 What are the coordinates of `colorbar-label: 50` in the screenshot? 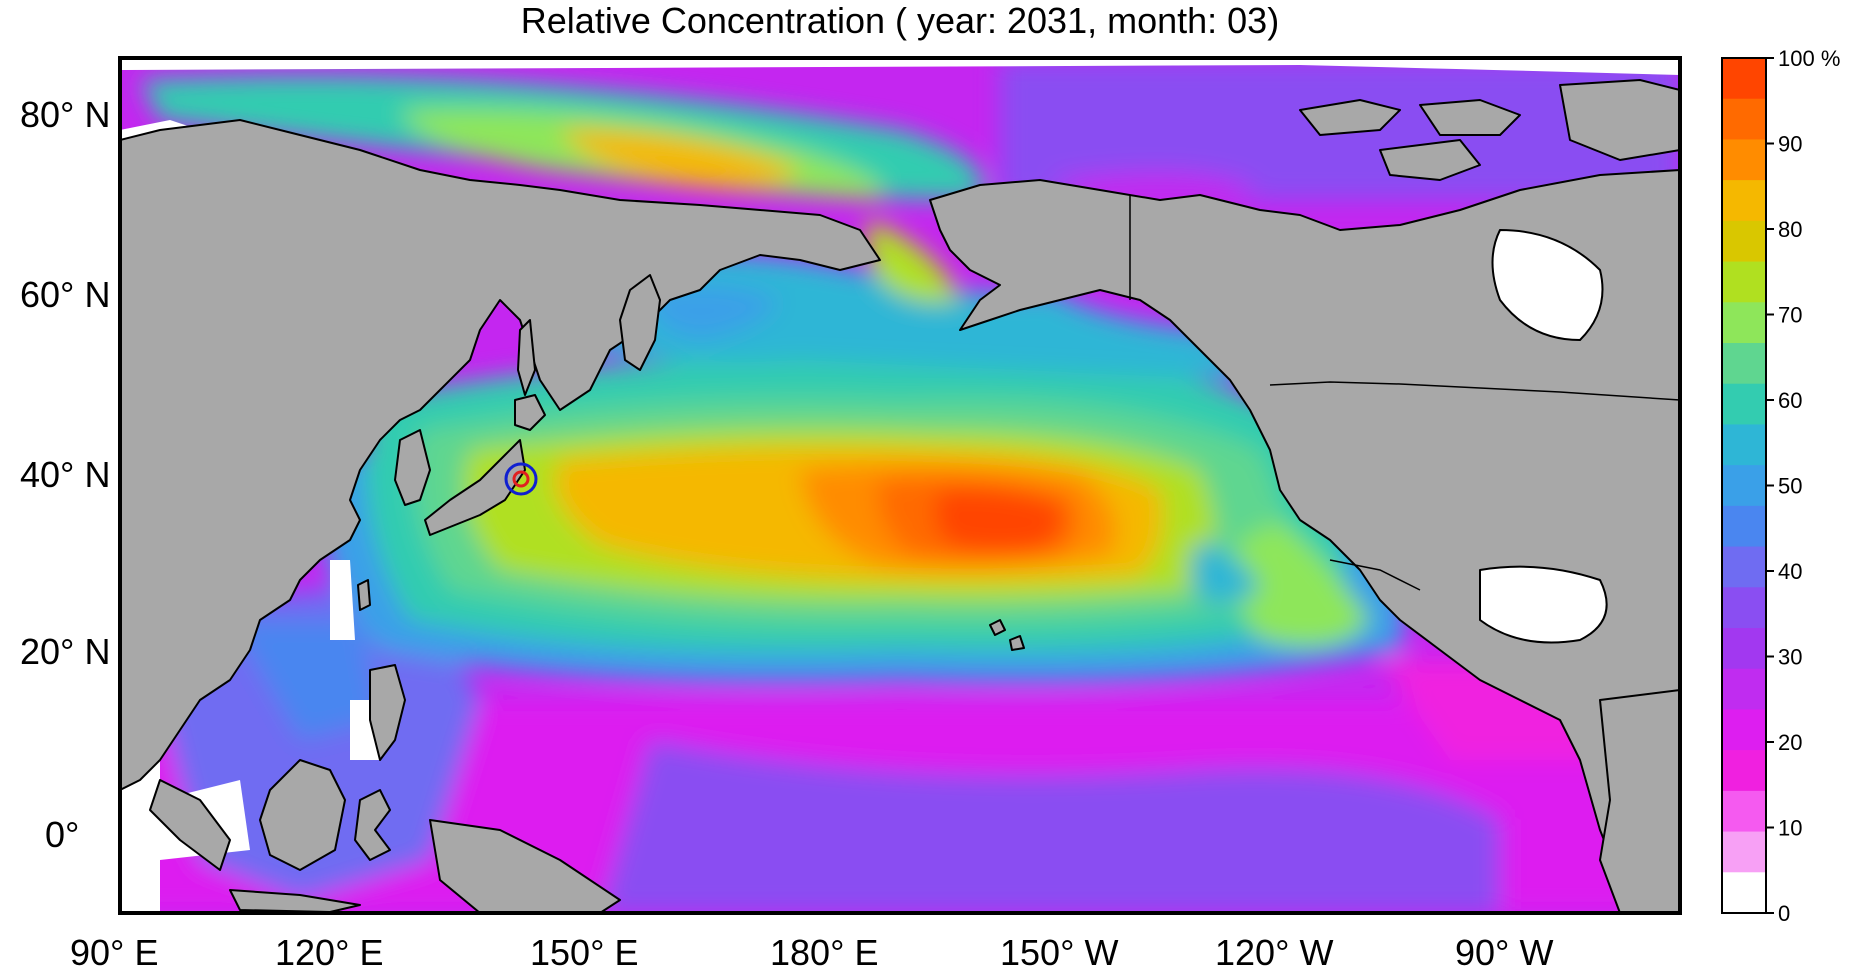 It's located at (1790, 486).